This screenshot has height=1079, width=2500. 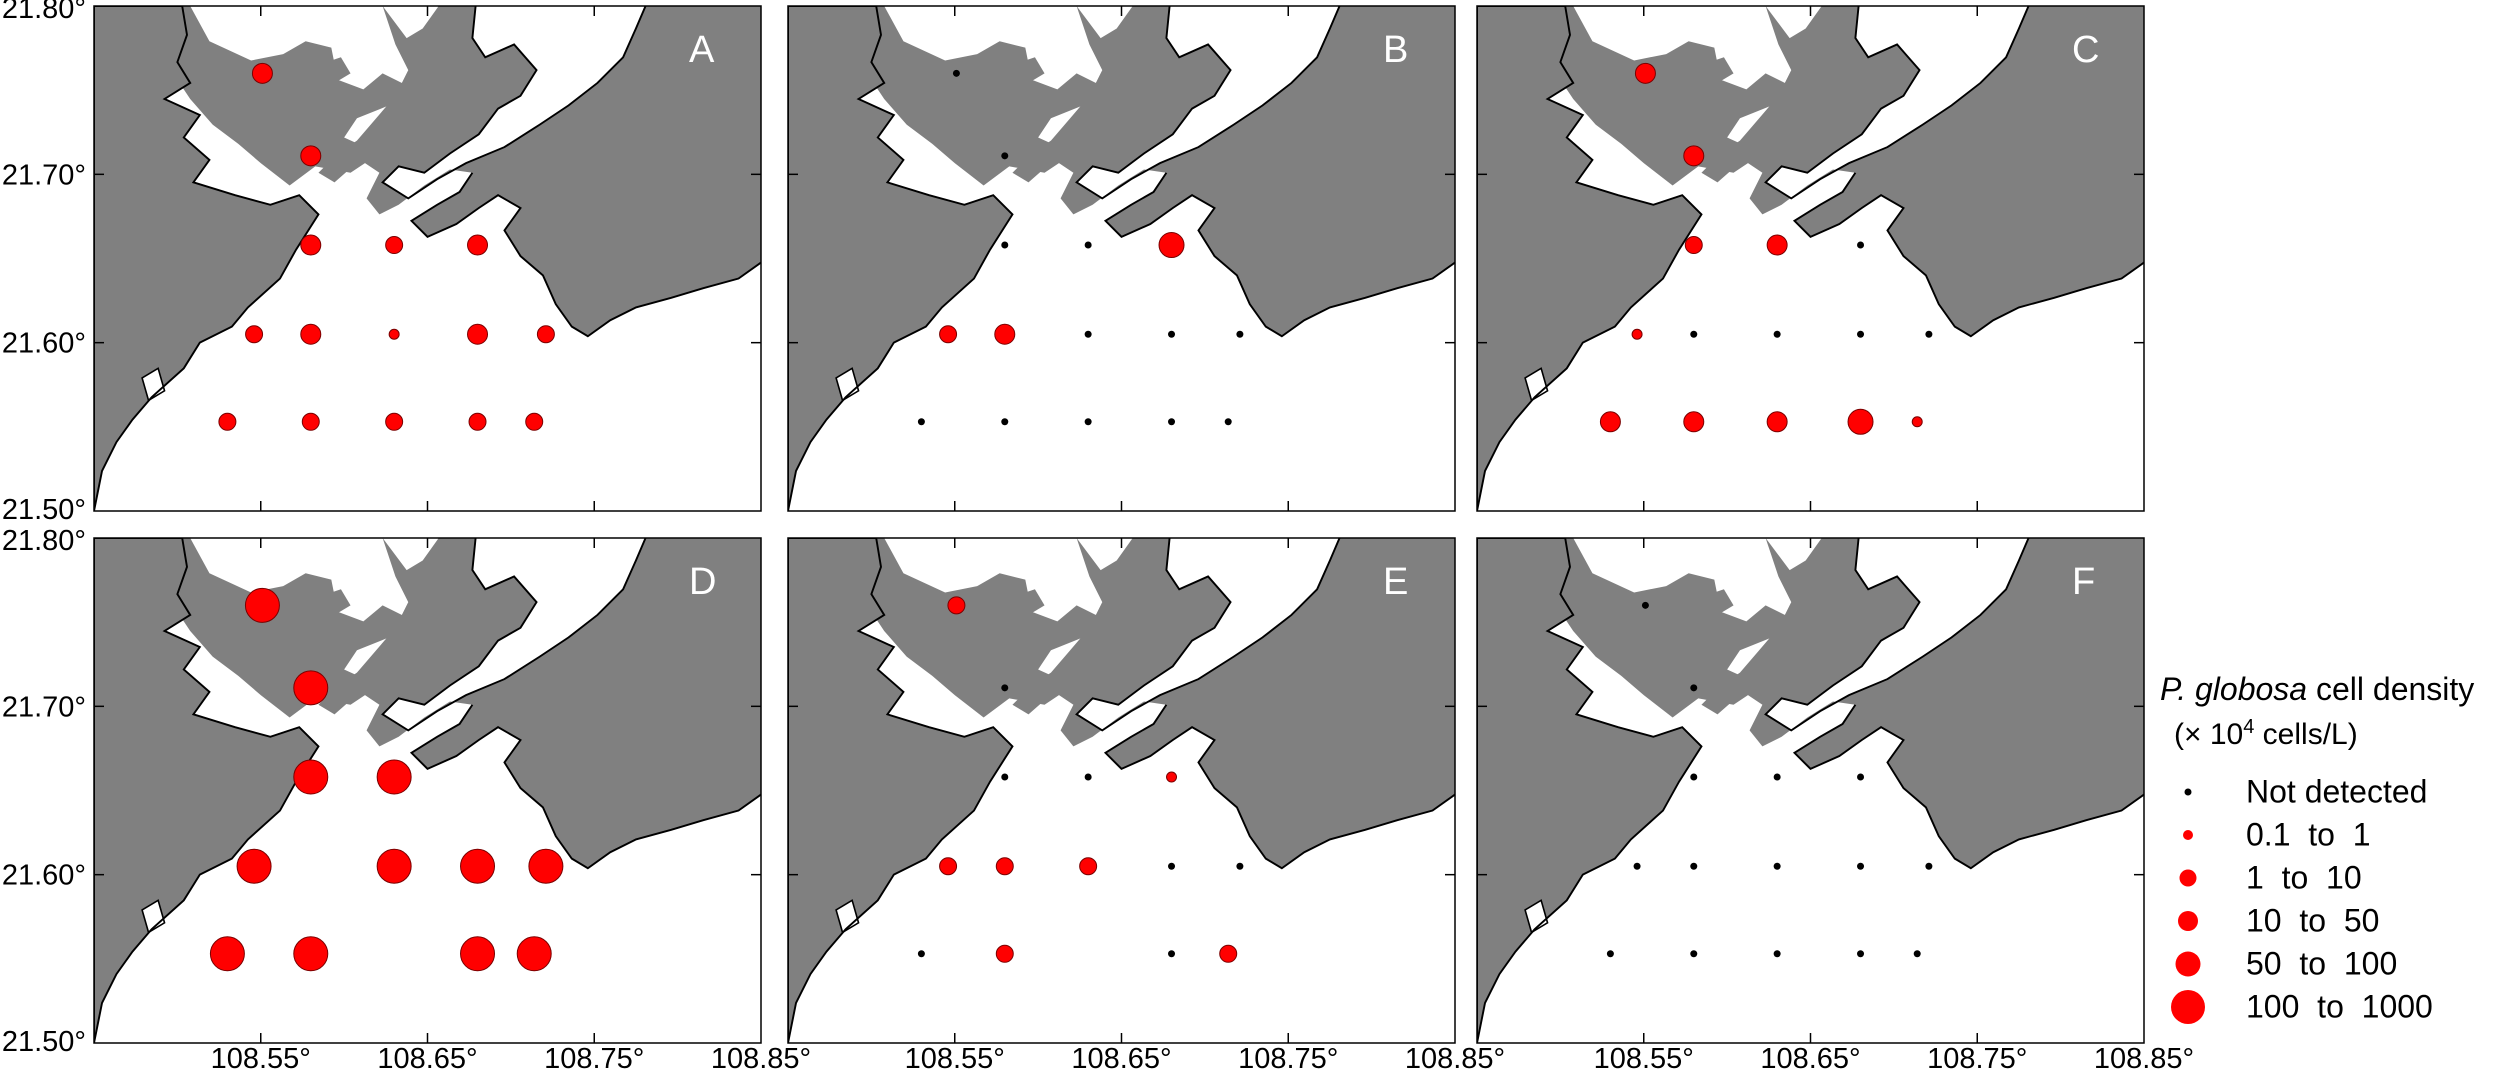 I want to click on legend-row: 100 to 1000, so click(x=2330, y=1006).